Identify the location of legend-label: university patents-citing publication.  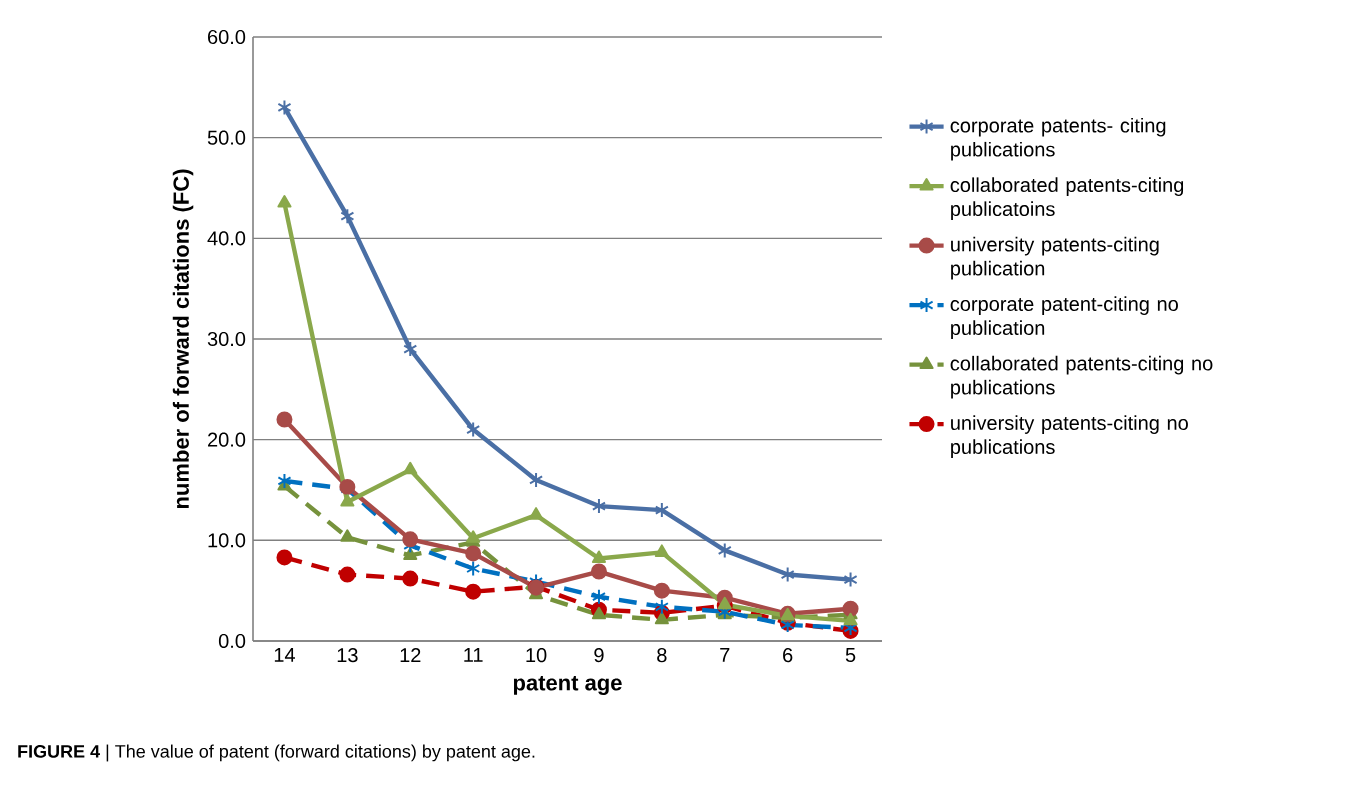
(1055, 258).